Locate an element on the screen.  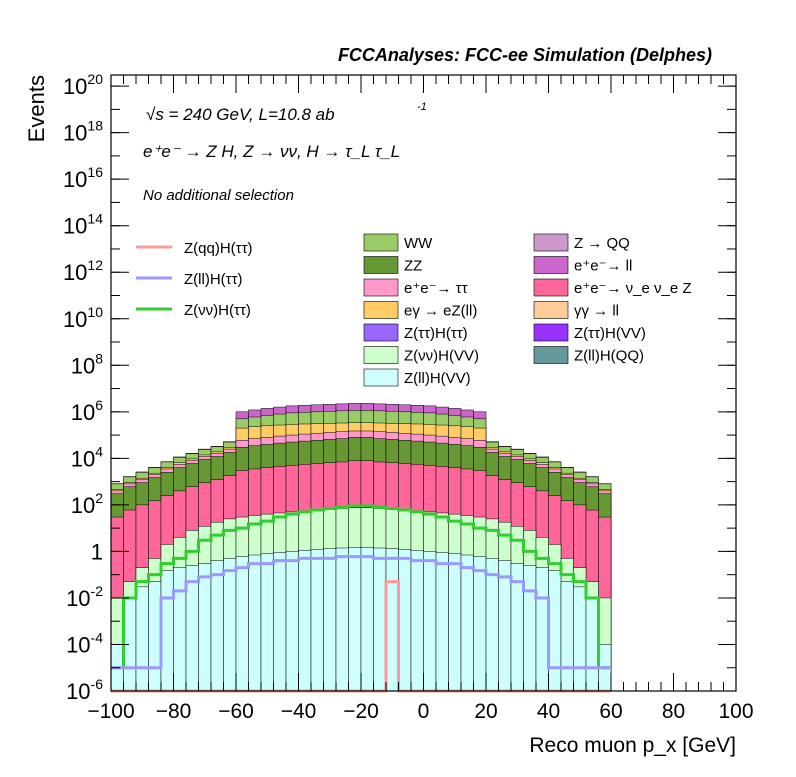
x-tick-label: −100 is located at coordinates (110, 711).